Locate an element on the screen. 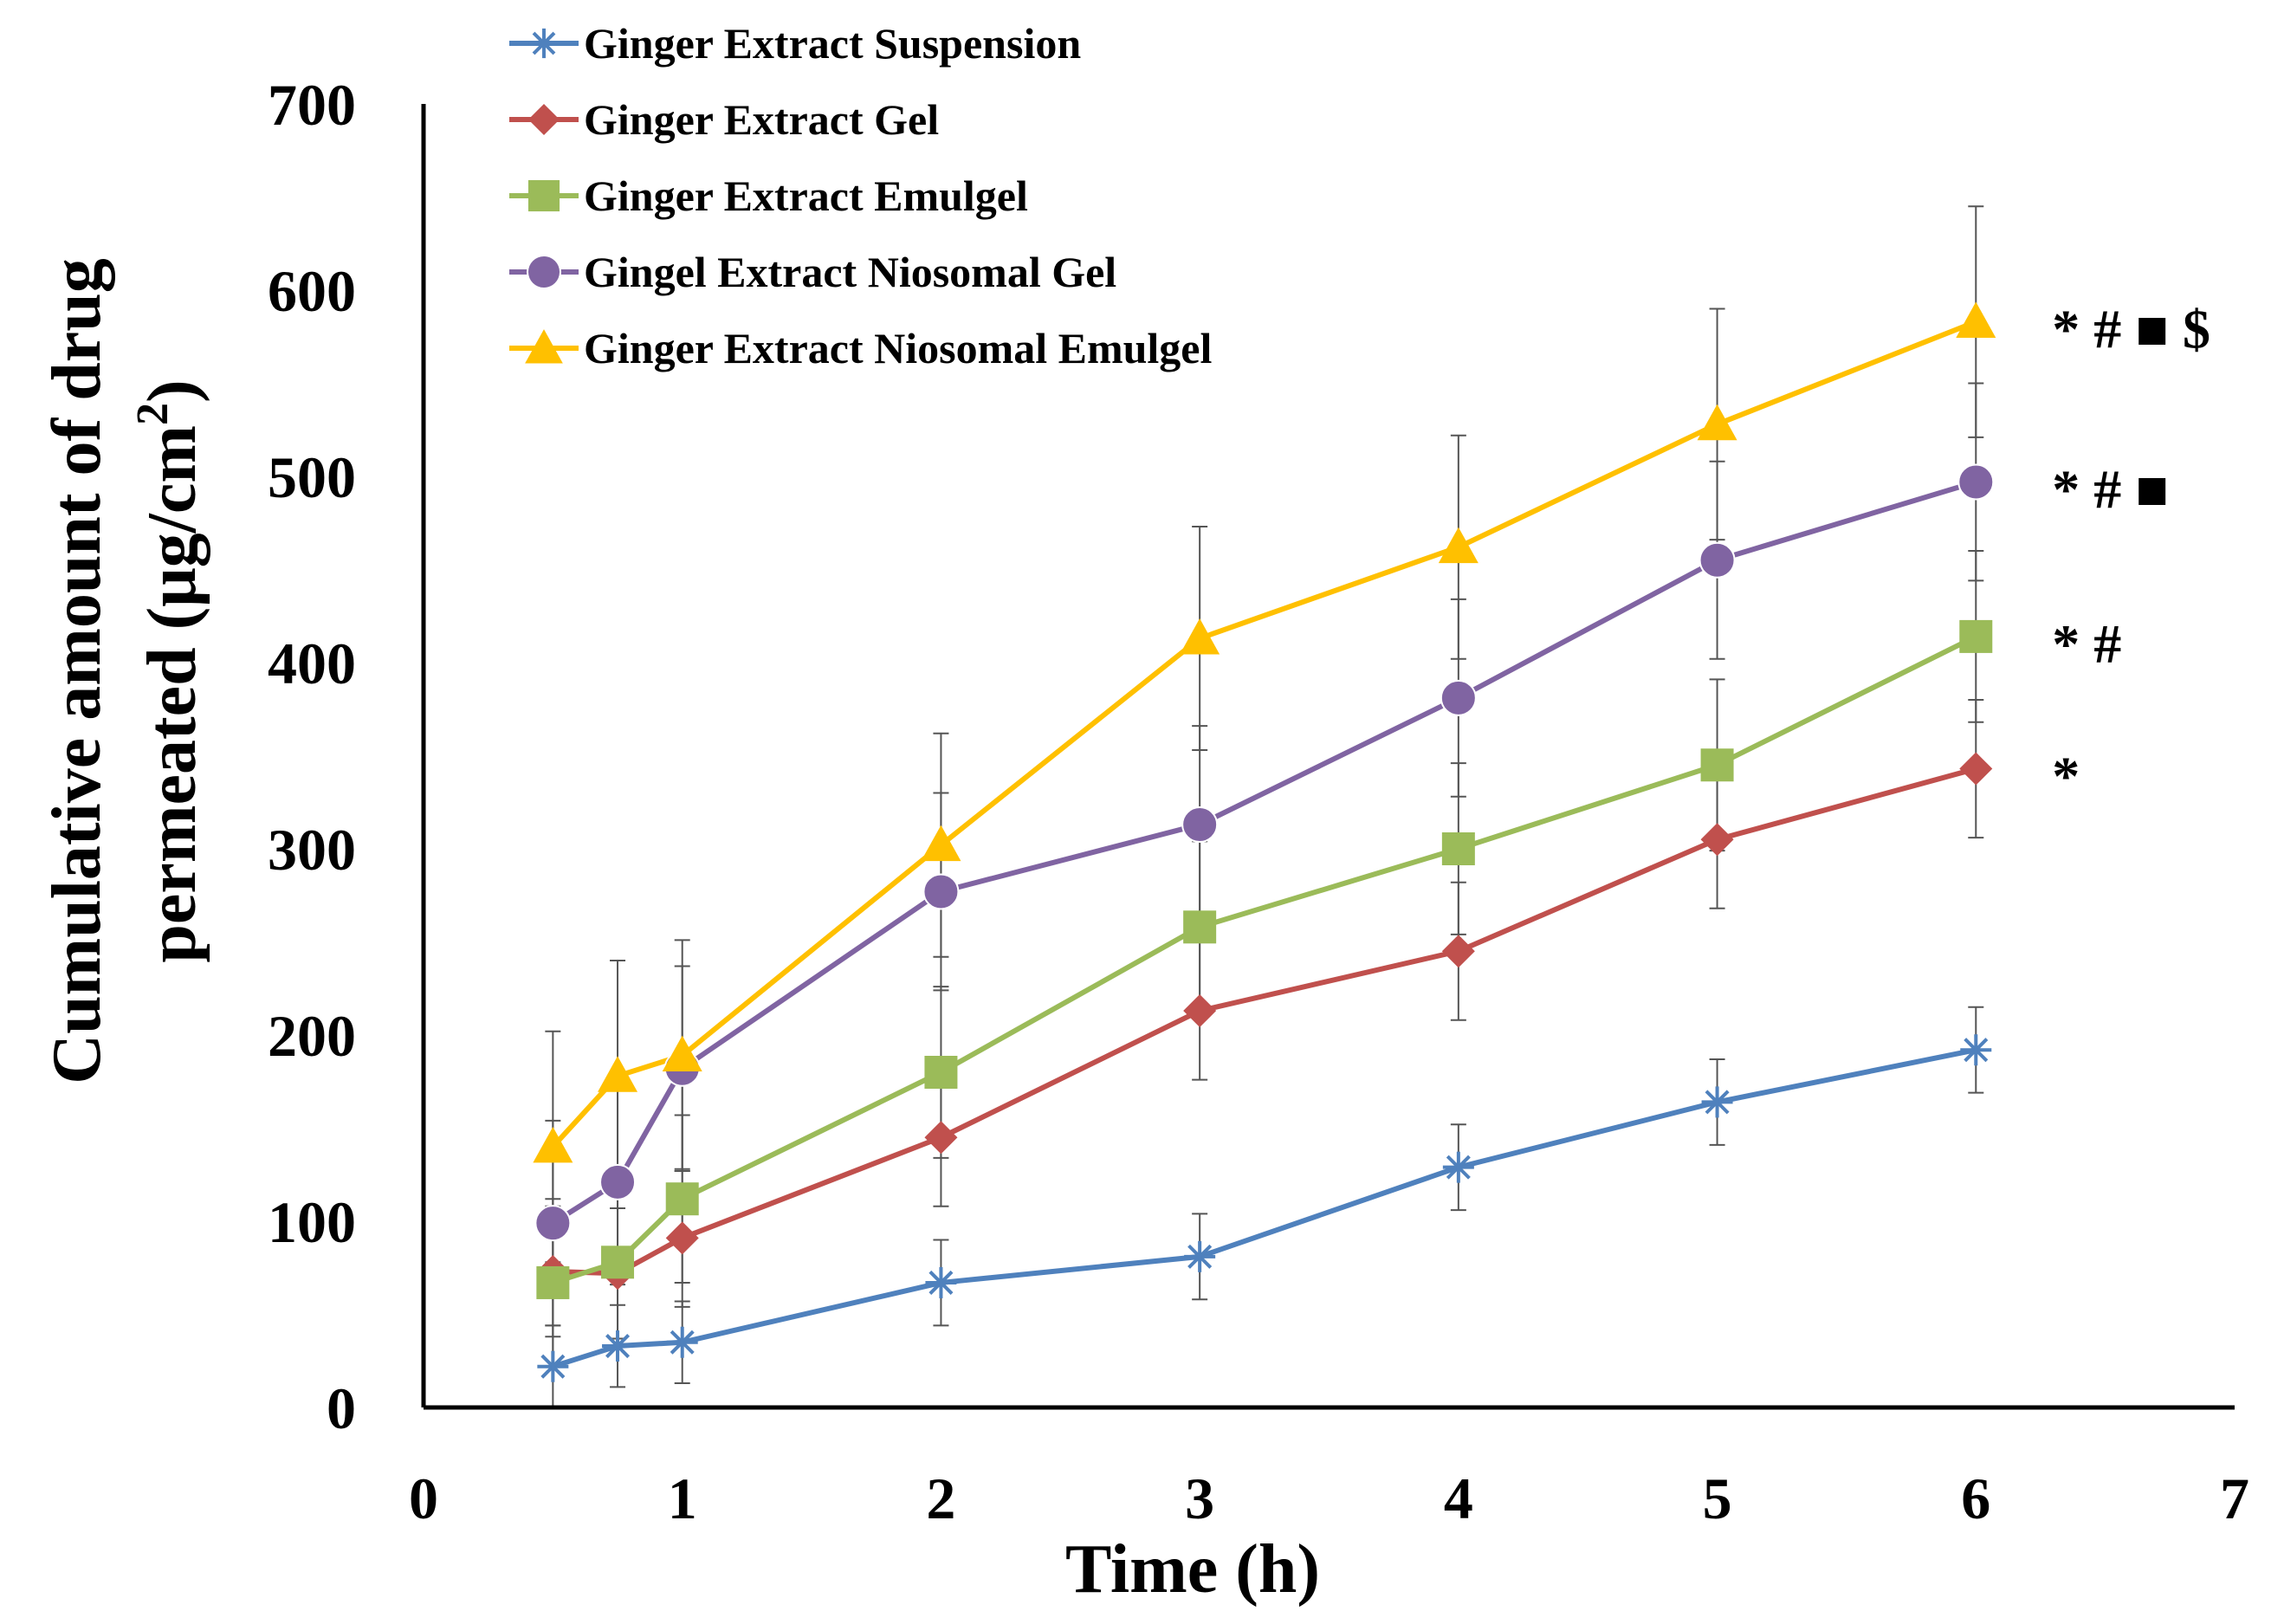 Image resolution: width=2284 pixels, height=1624 pixels. x-axis-title: Time (h) is located at coordinates (1192, 1569).